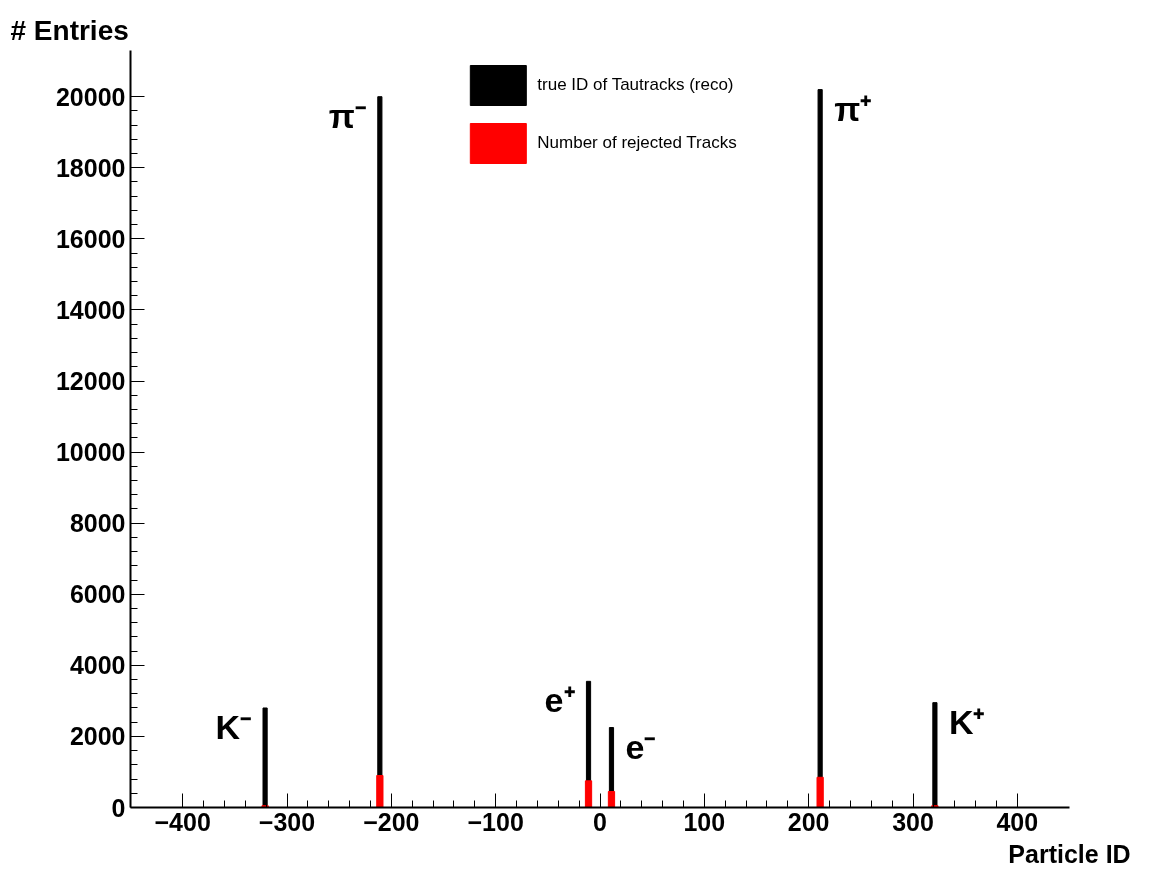  I want to click on y-tick-label: 2000, so click(97, 736).